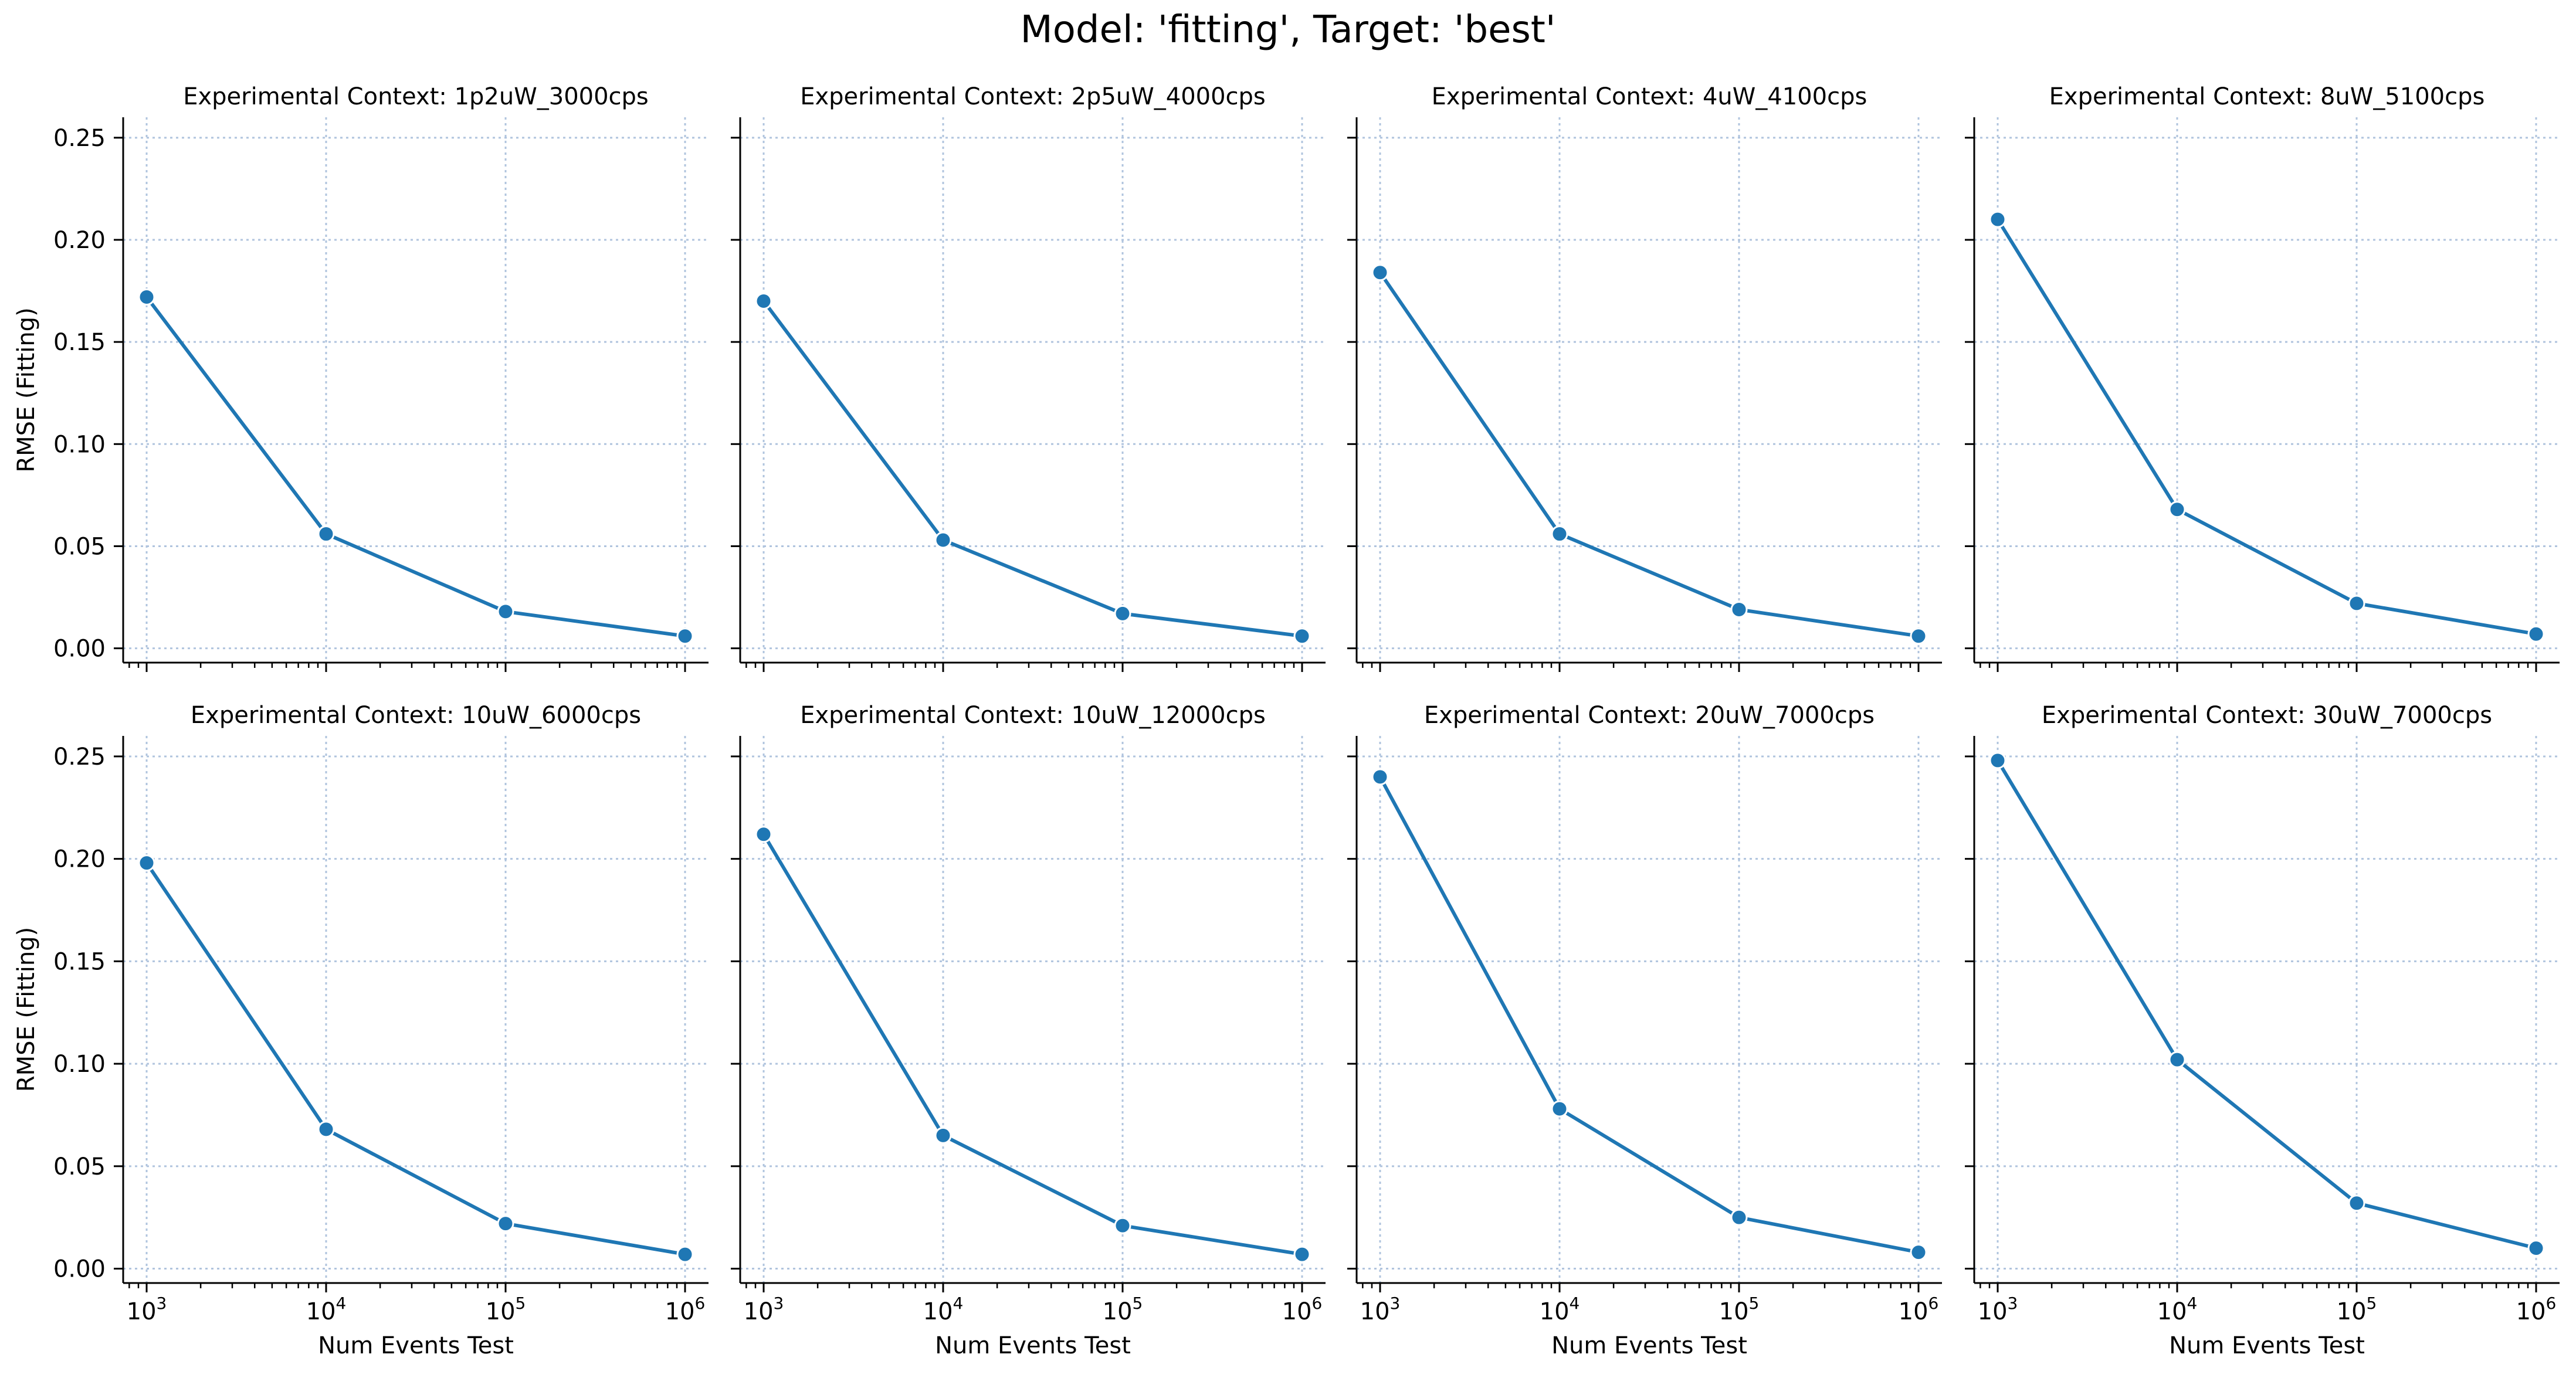 Image resolution: width=2576 pixels, height=1378 pixels. I want to click on subplot-title: Experimental Context: 20uW_7000cps, so click(1650, 715).